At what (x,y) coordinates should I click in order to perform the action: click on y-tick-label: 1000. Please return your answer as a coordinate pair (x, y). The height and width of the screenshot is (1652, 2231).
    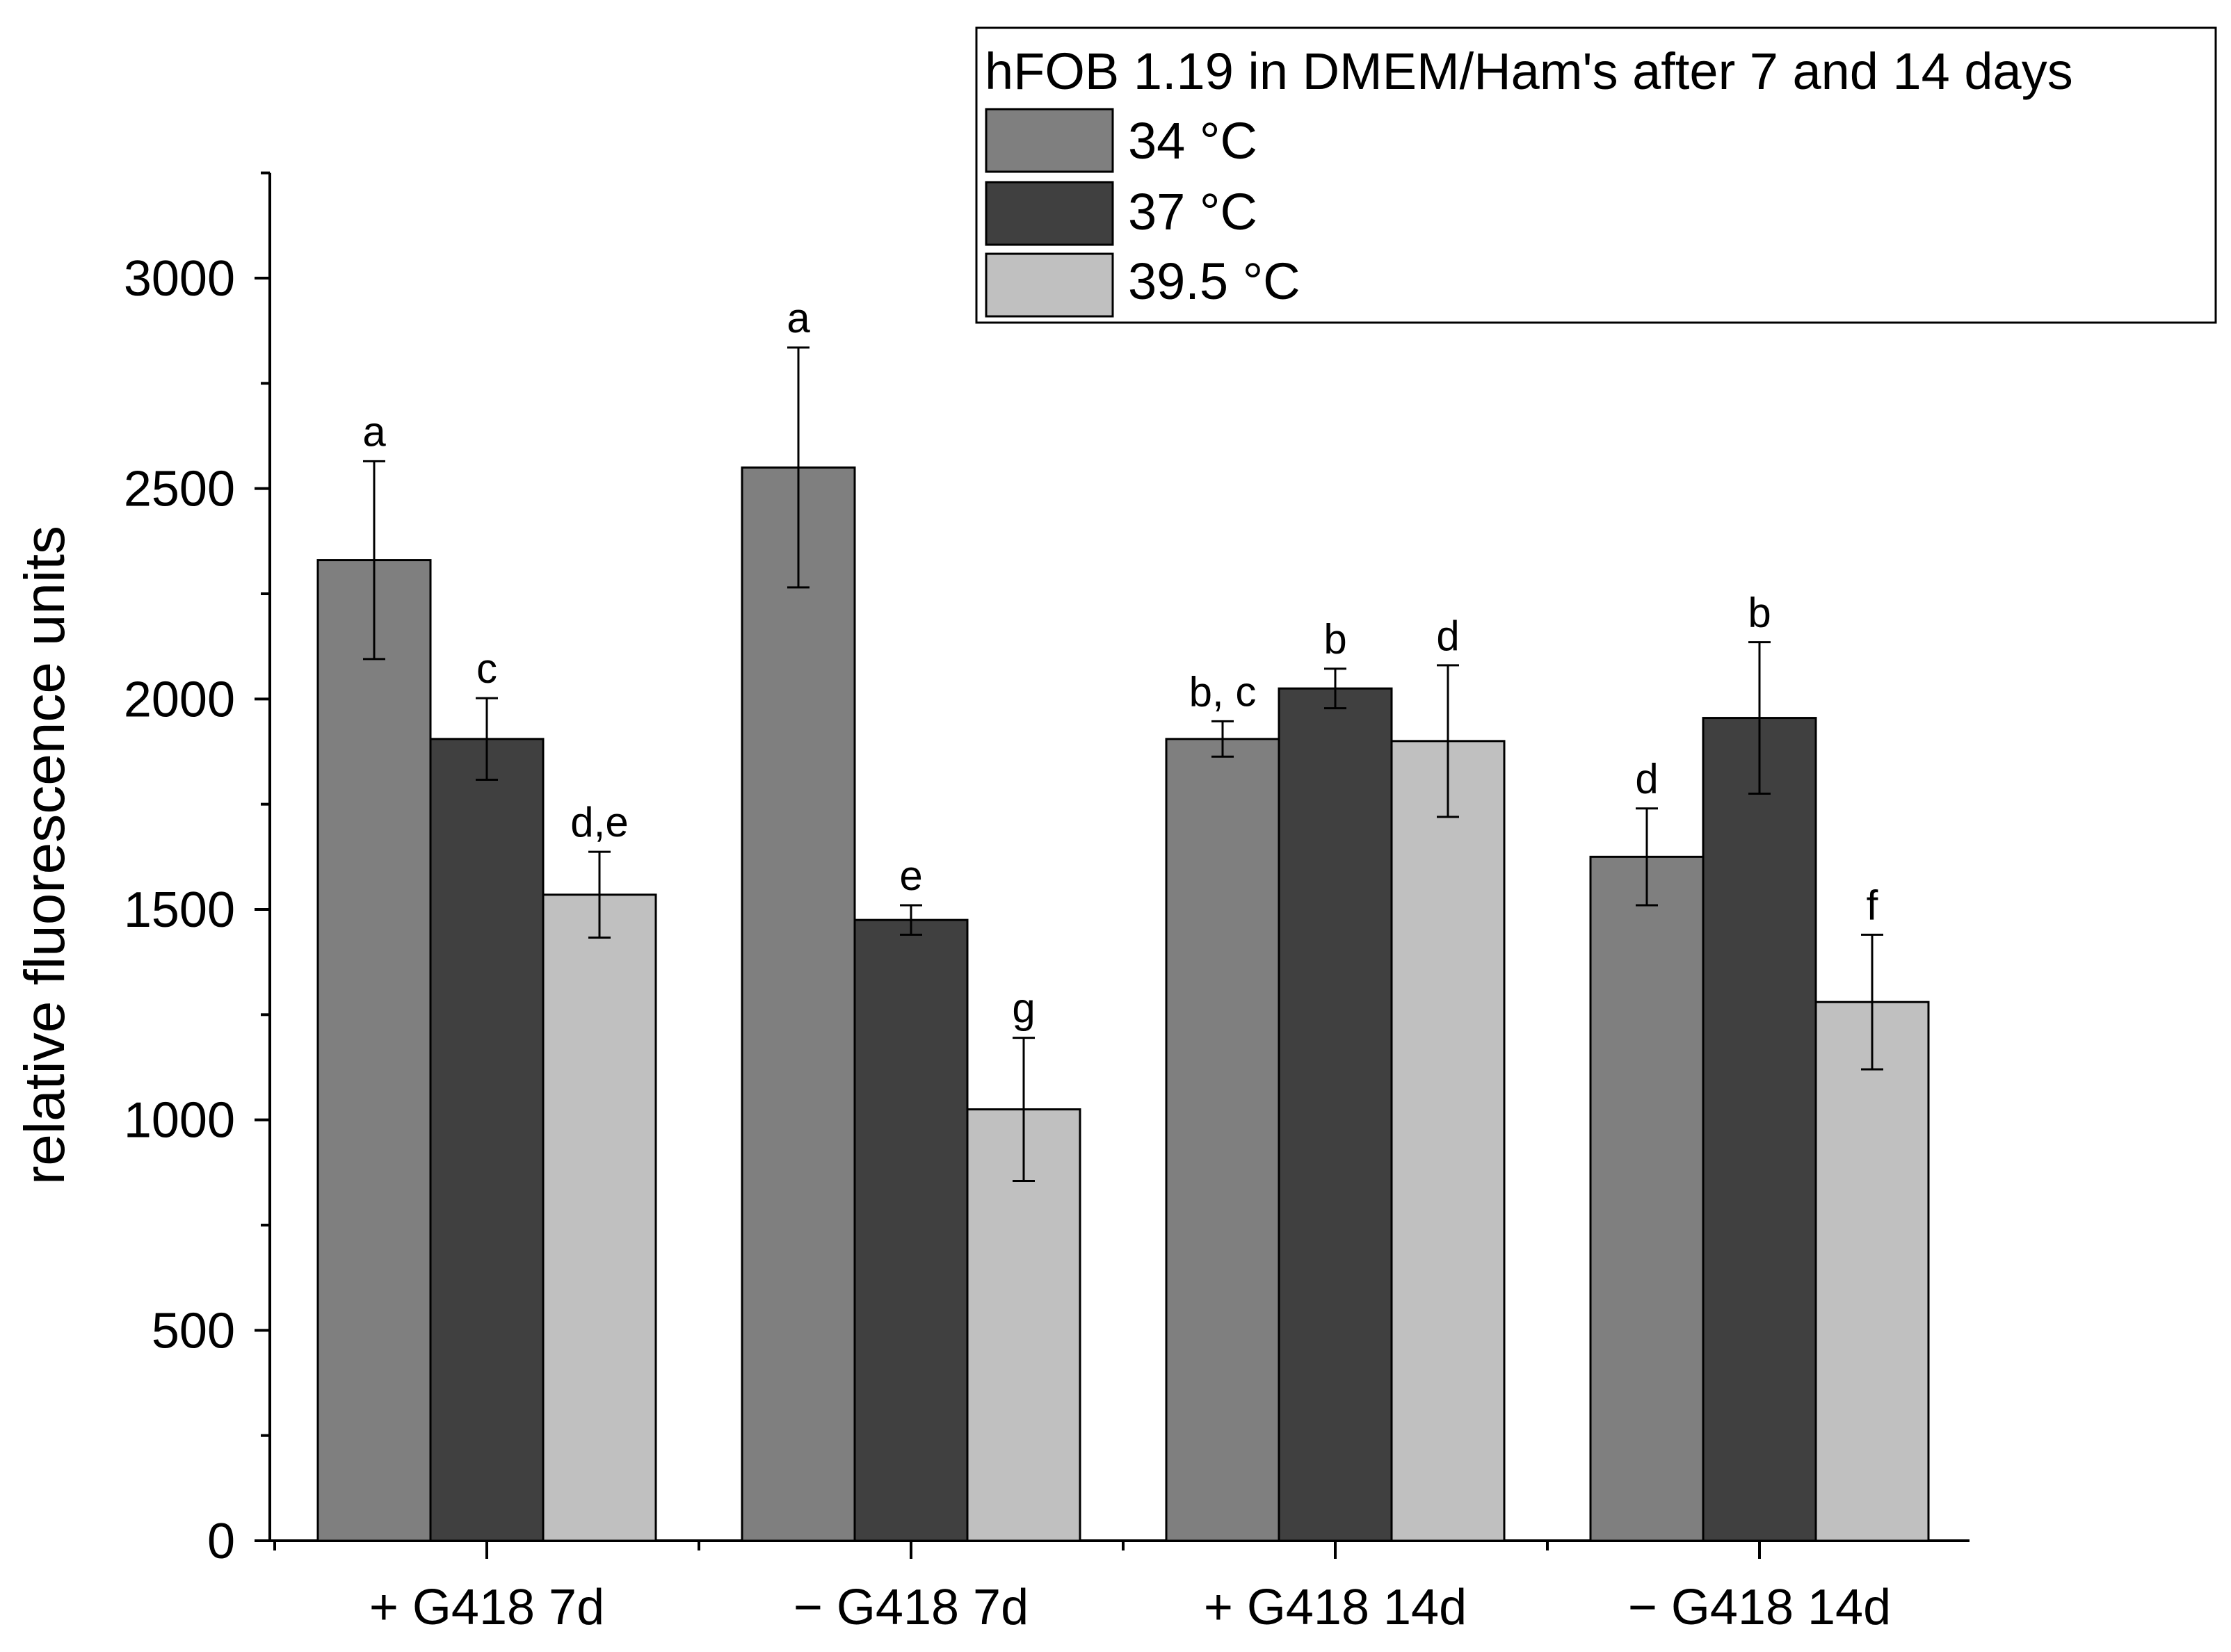
    Looking at the image, I should click on (179, 1121).